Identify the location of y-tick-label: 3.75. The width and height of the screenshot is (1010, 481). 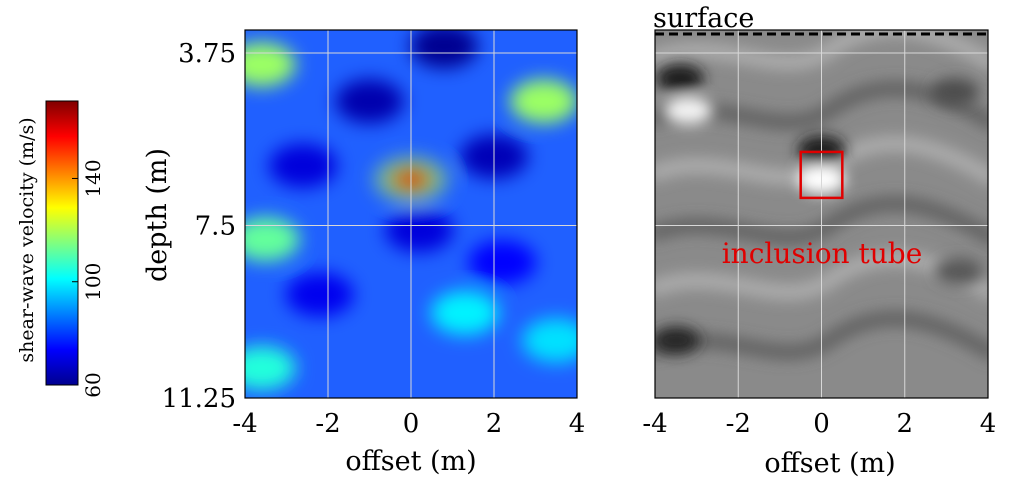
(207, 54).